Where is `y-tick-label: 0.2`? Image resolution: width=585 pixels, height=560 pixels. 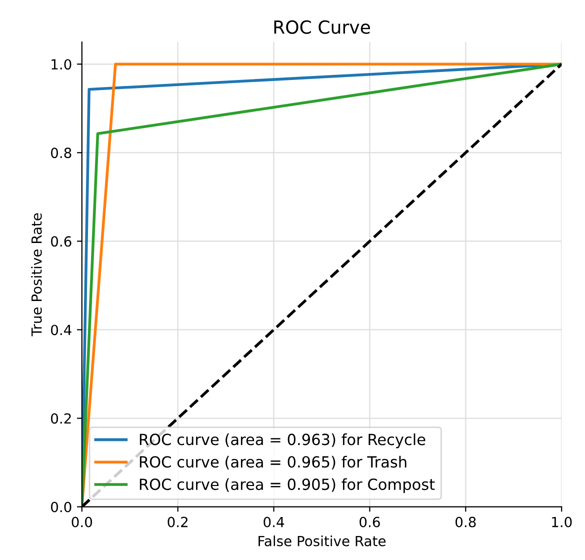
y-tick-label: 0.2 is located at coordinates (61, 418).